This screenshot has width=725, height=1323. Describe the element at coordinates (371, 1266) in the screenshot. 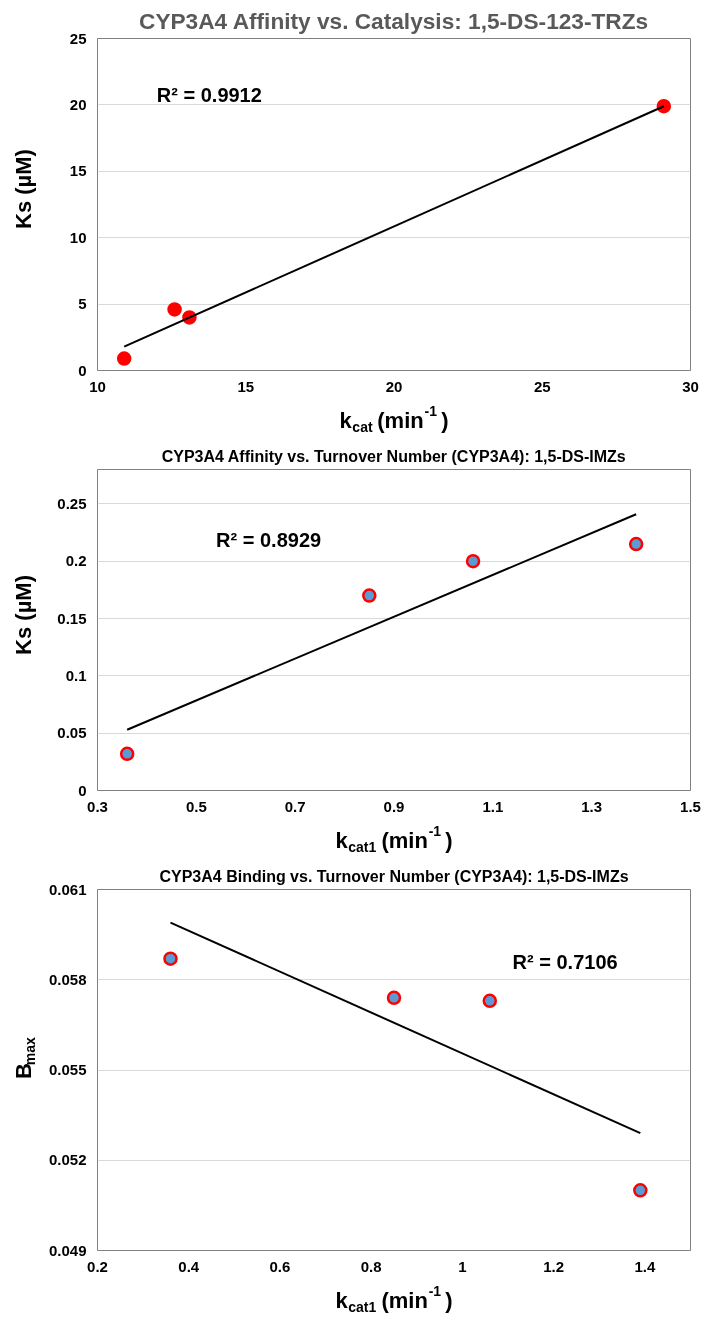

I see `x-tick-label: 0.8` at that location.